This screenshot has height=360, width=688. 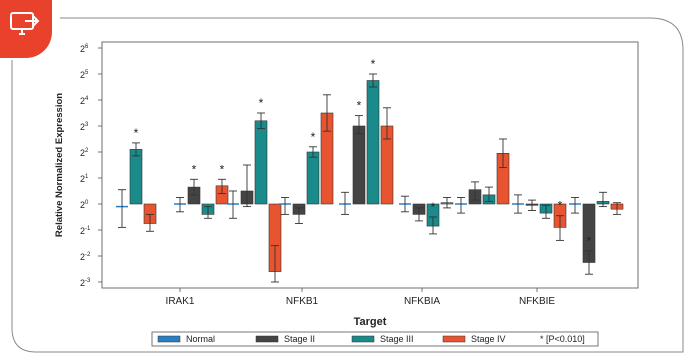 I want to click on logo-badge, so click(x=26, y=29).